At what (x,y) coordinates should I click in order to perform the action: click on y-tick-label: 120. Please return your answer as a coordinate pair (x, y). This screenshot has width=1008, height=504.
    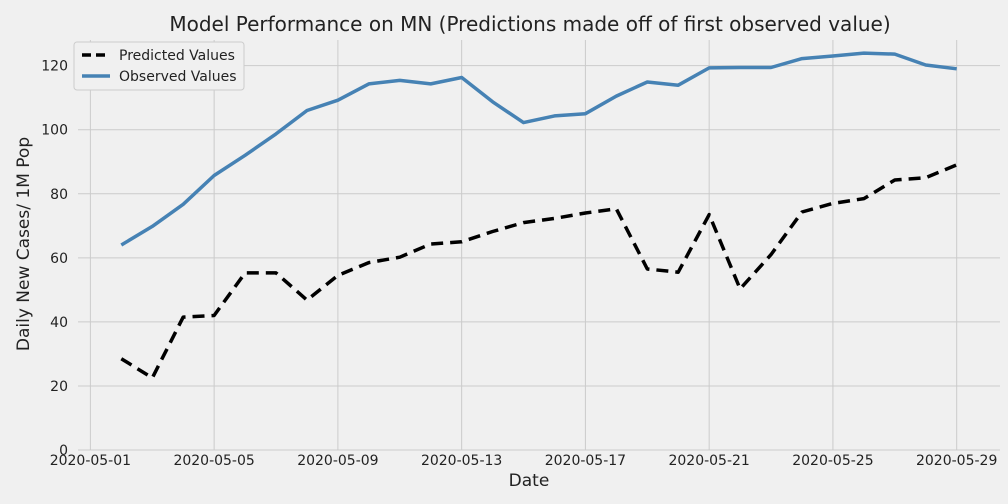
    Looking at the image, I should click on (54, 67).